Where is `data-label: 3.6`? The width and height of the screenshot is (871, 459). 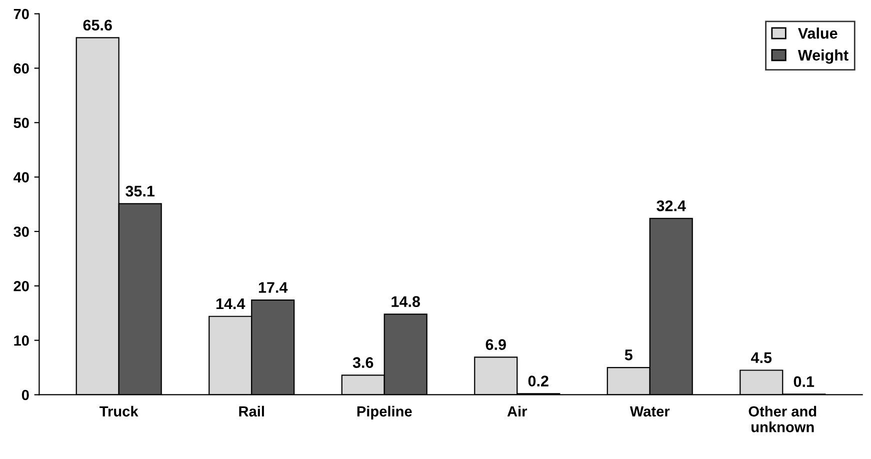 data-label: 3.6 is located at coordinates (363, 362).